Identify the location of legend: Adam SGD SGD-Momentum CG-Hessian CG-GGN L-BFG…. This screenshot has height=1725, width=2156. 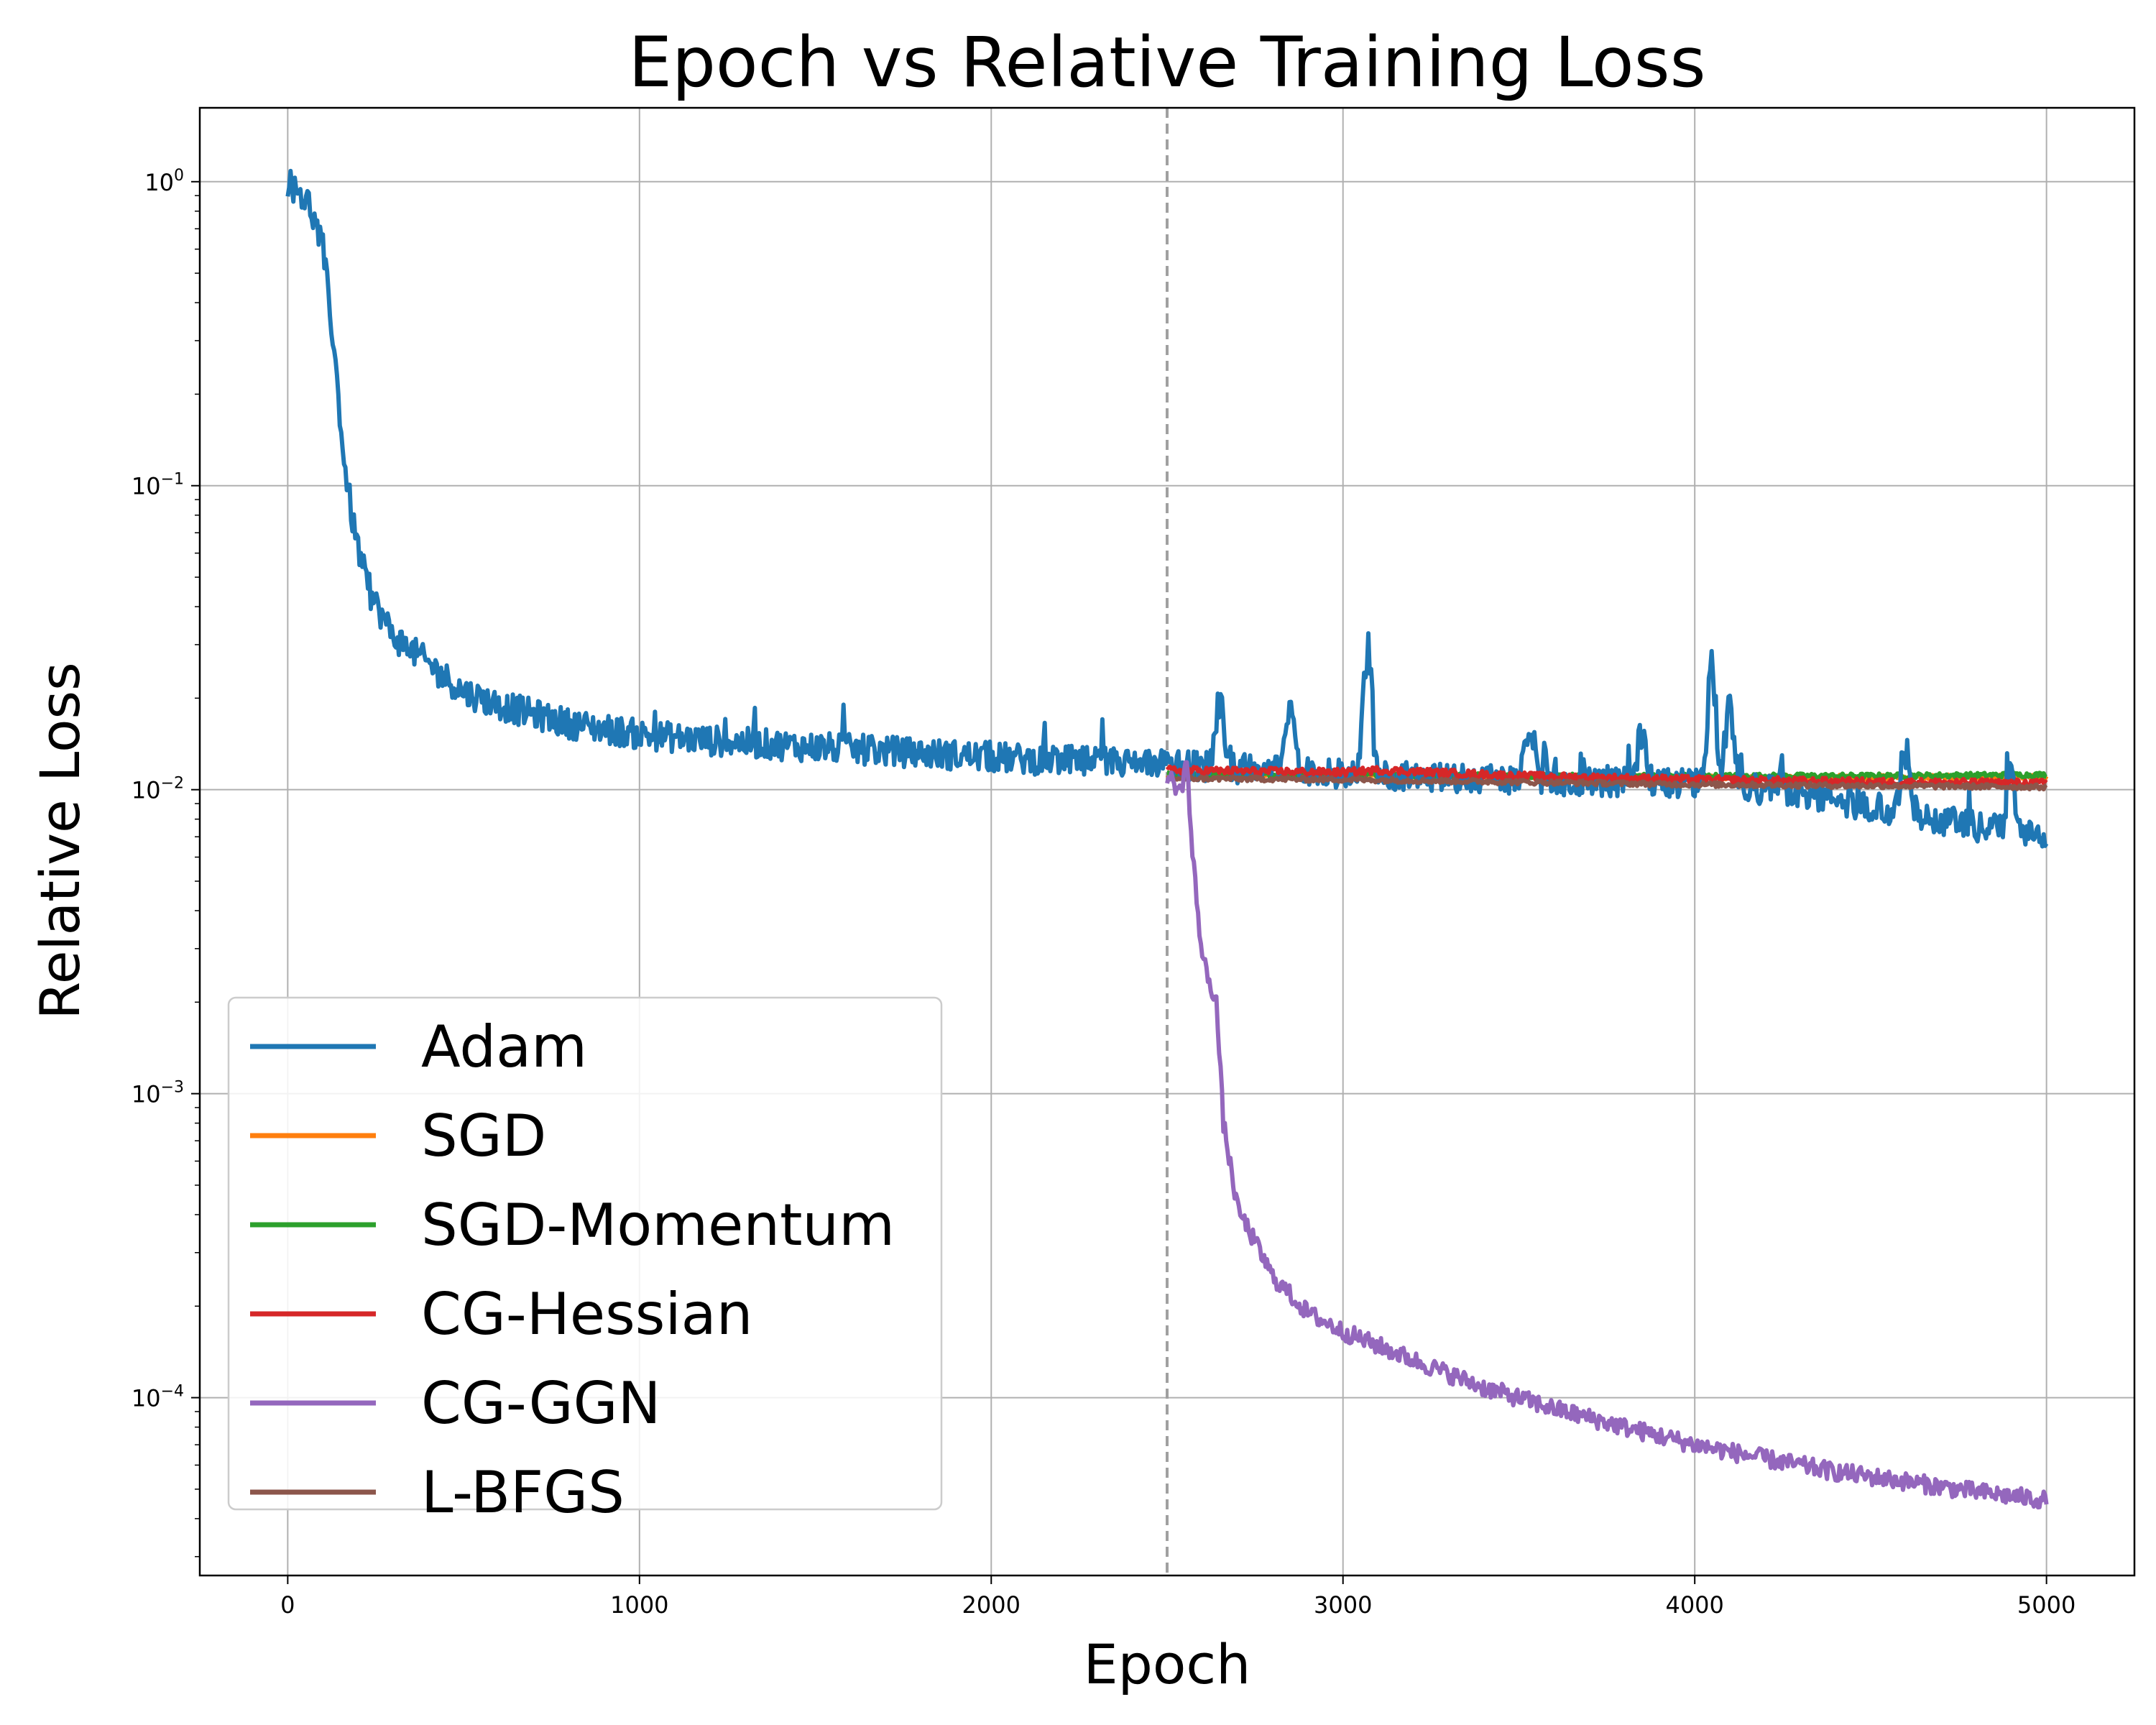
(585, 1261).